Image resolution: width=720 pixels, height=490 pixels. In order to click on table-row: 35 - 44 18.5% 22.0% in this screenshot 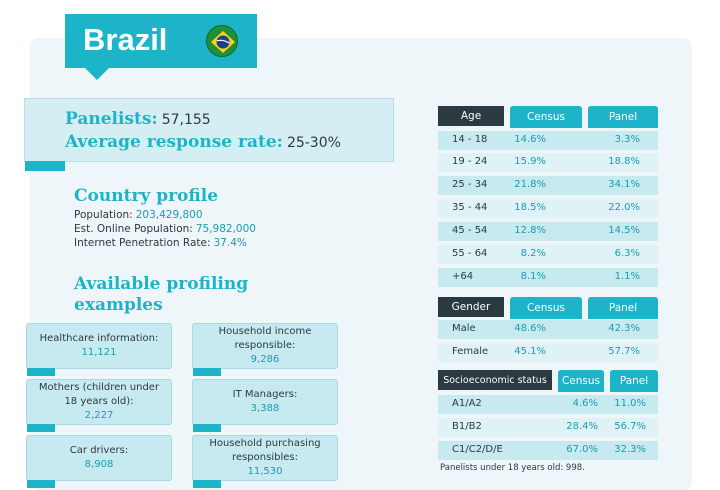, I will do `click(548, 208)`.